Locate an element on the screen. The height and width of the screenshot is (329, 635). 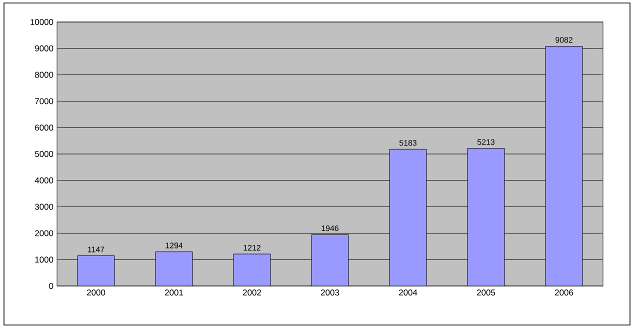
y-tick-label: 5000 is located at coordinates (44, 154).